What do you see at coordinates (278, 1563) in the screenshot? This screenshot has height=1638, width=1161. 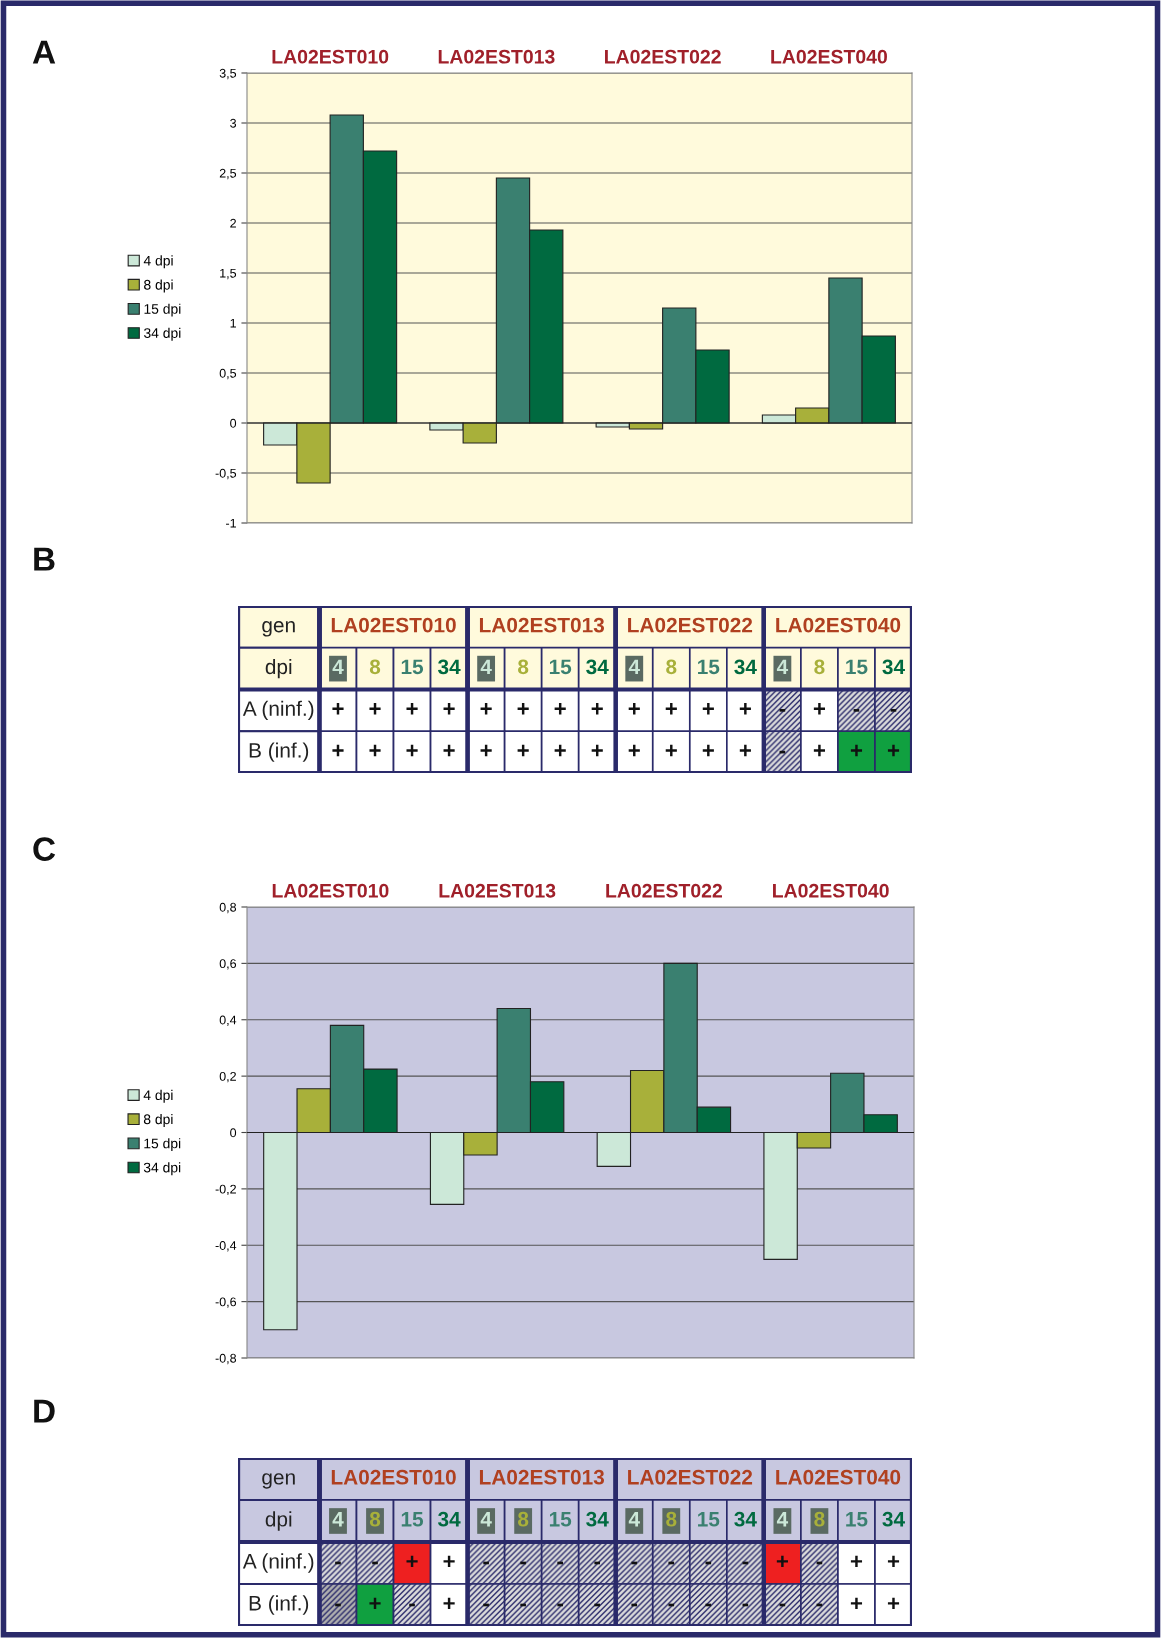 I see `category-label: A (ninf.)` at bounding box center [278, 1563].